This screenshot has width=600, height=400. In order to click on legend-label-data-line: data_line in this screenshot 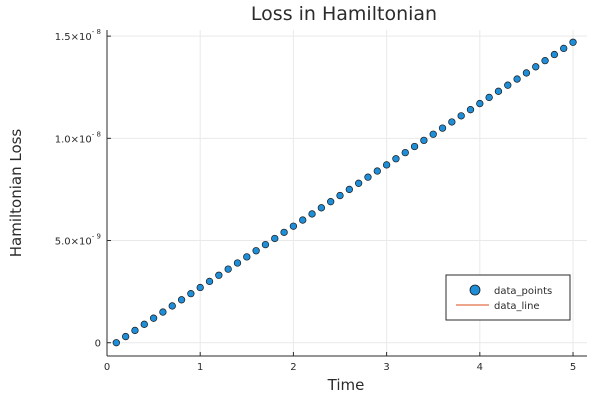, I will do `click(517, 306)`.